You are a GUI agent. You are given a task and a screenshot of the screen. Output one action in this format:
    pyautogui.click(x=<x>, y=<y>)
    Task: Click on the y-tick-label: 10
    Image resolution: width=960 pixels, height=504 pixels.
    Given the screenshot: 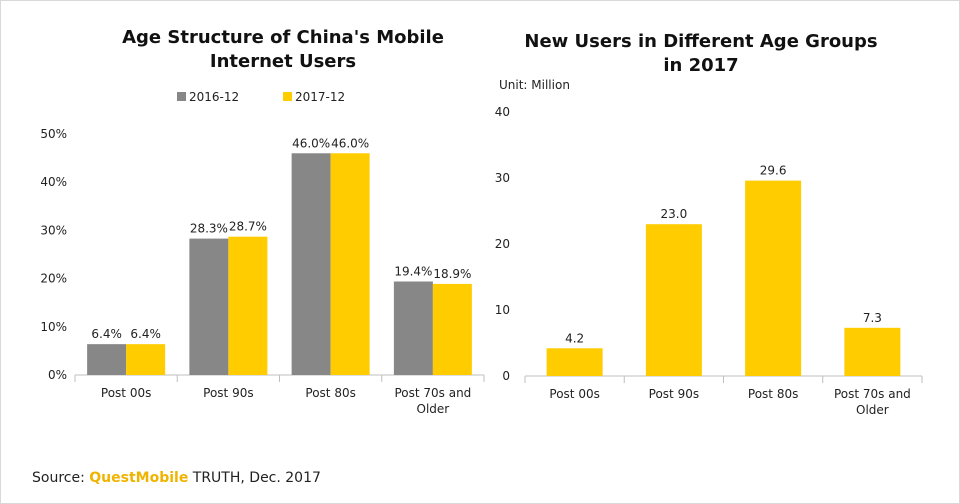 What is the action you would take?
    pyautogui.click(x=502, y=310)
    